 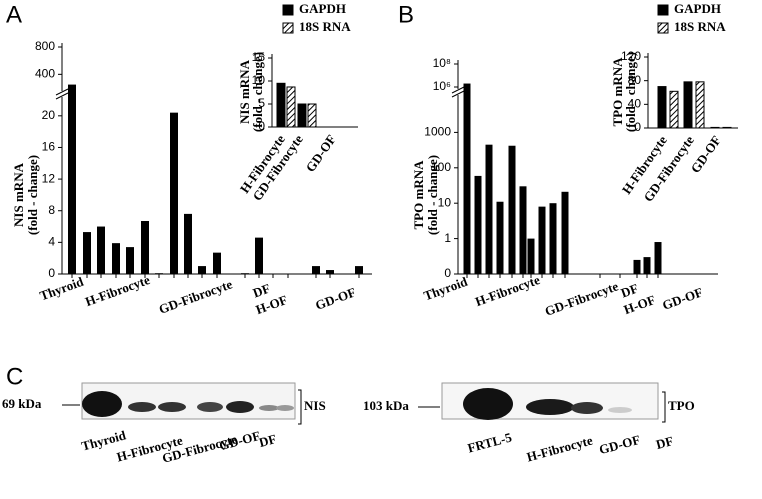 What do you see at coordinates (51, 242) in the screenshot?
I see `y-tick-label: 4` at bounding box center [51, 242].